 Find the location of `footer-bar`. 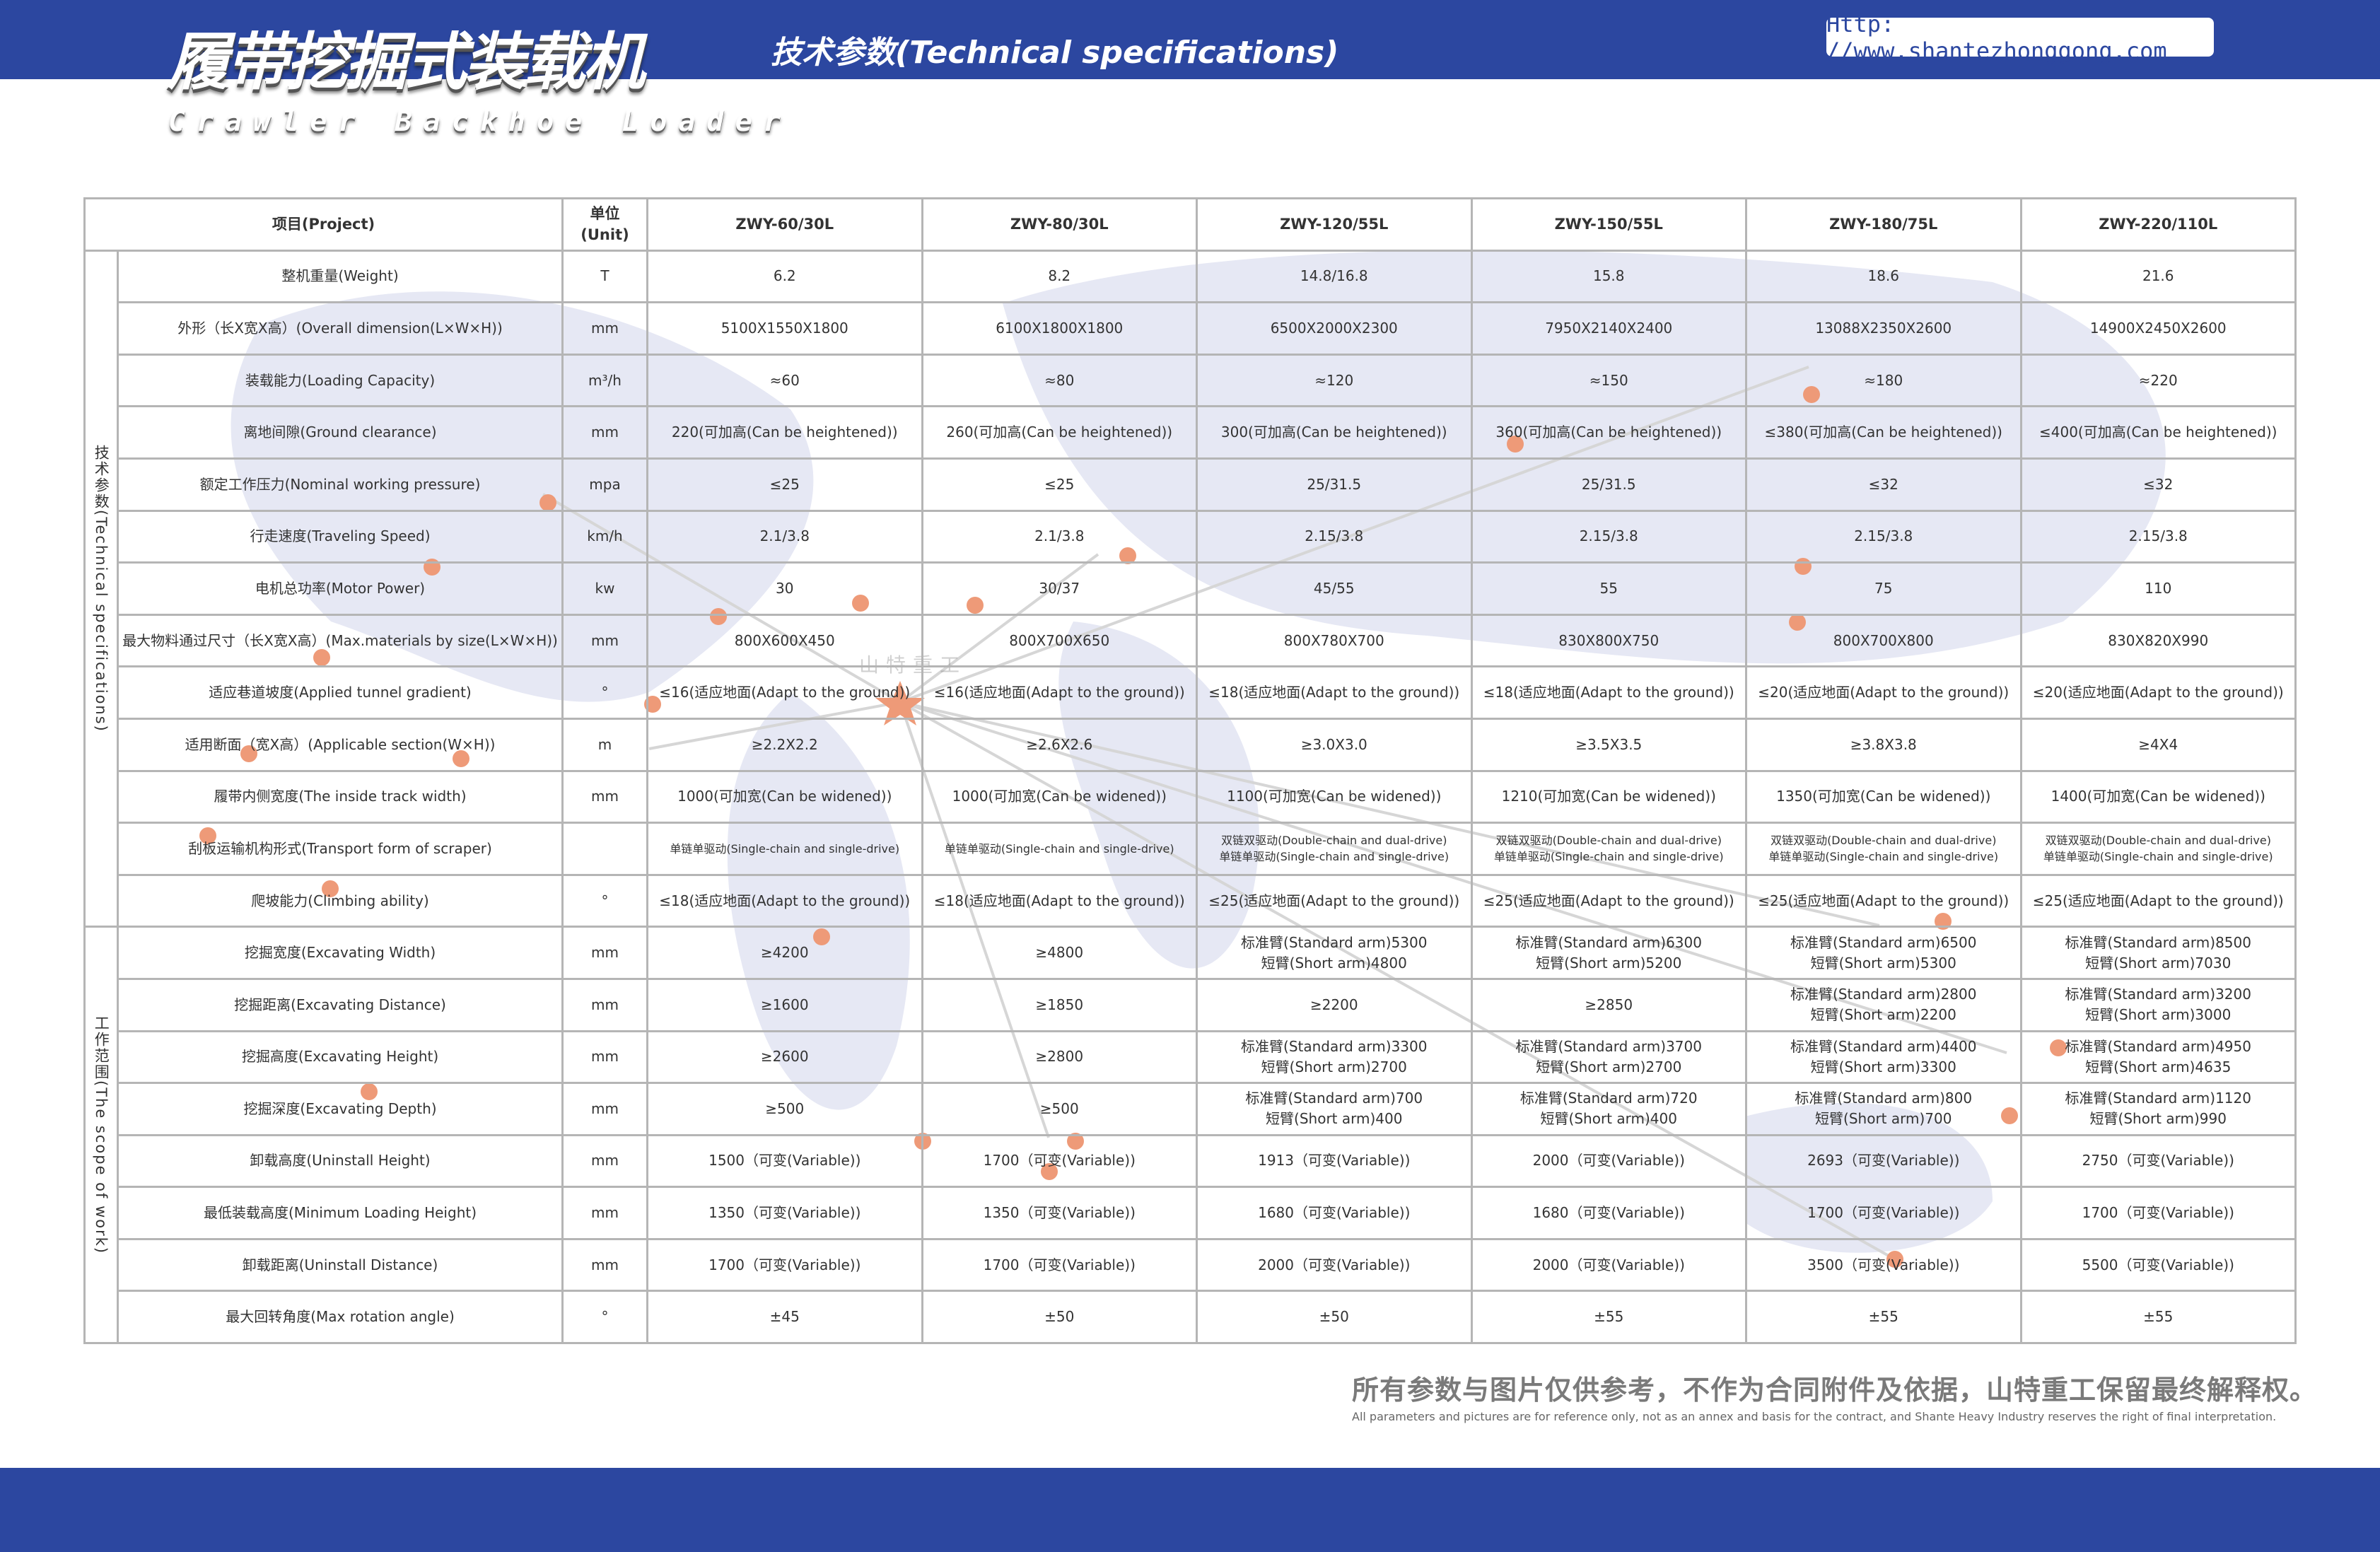

footer-bar is located at coordinates (1190, 1510).